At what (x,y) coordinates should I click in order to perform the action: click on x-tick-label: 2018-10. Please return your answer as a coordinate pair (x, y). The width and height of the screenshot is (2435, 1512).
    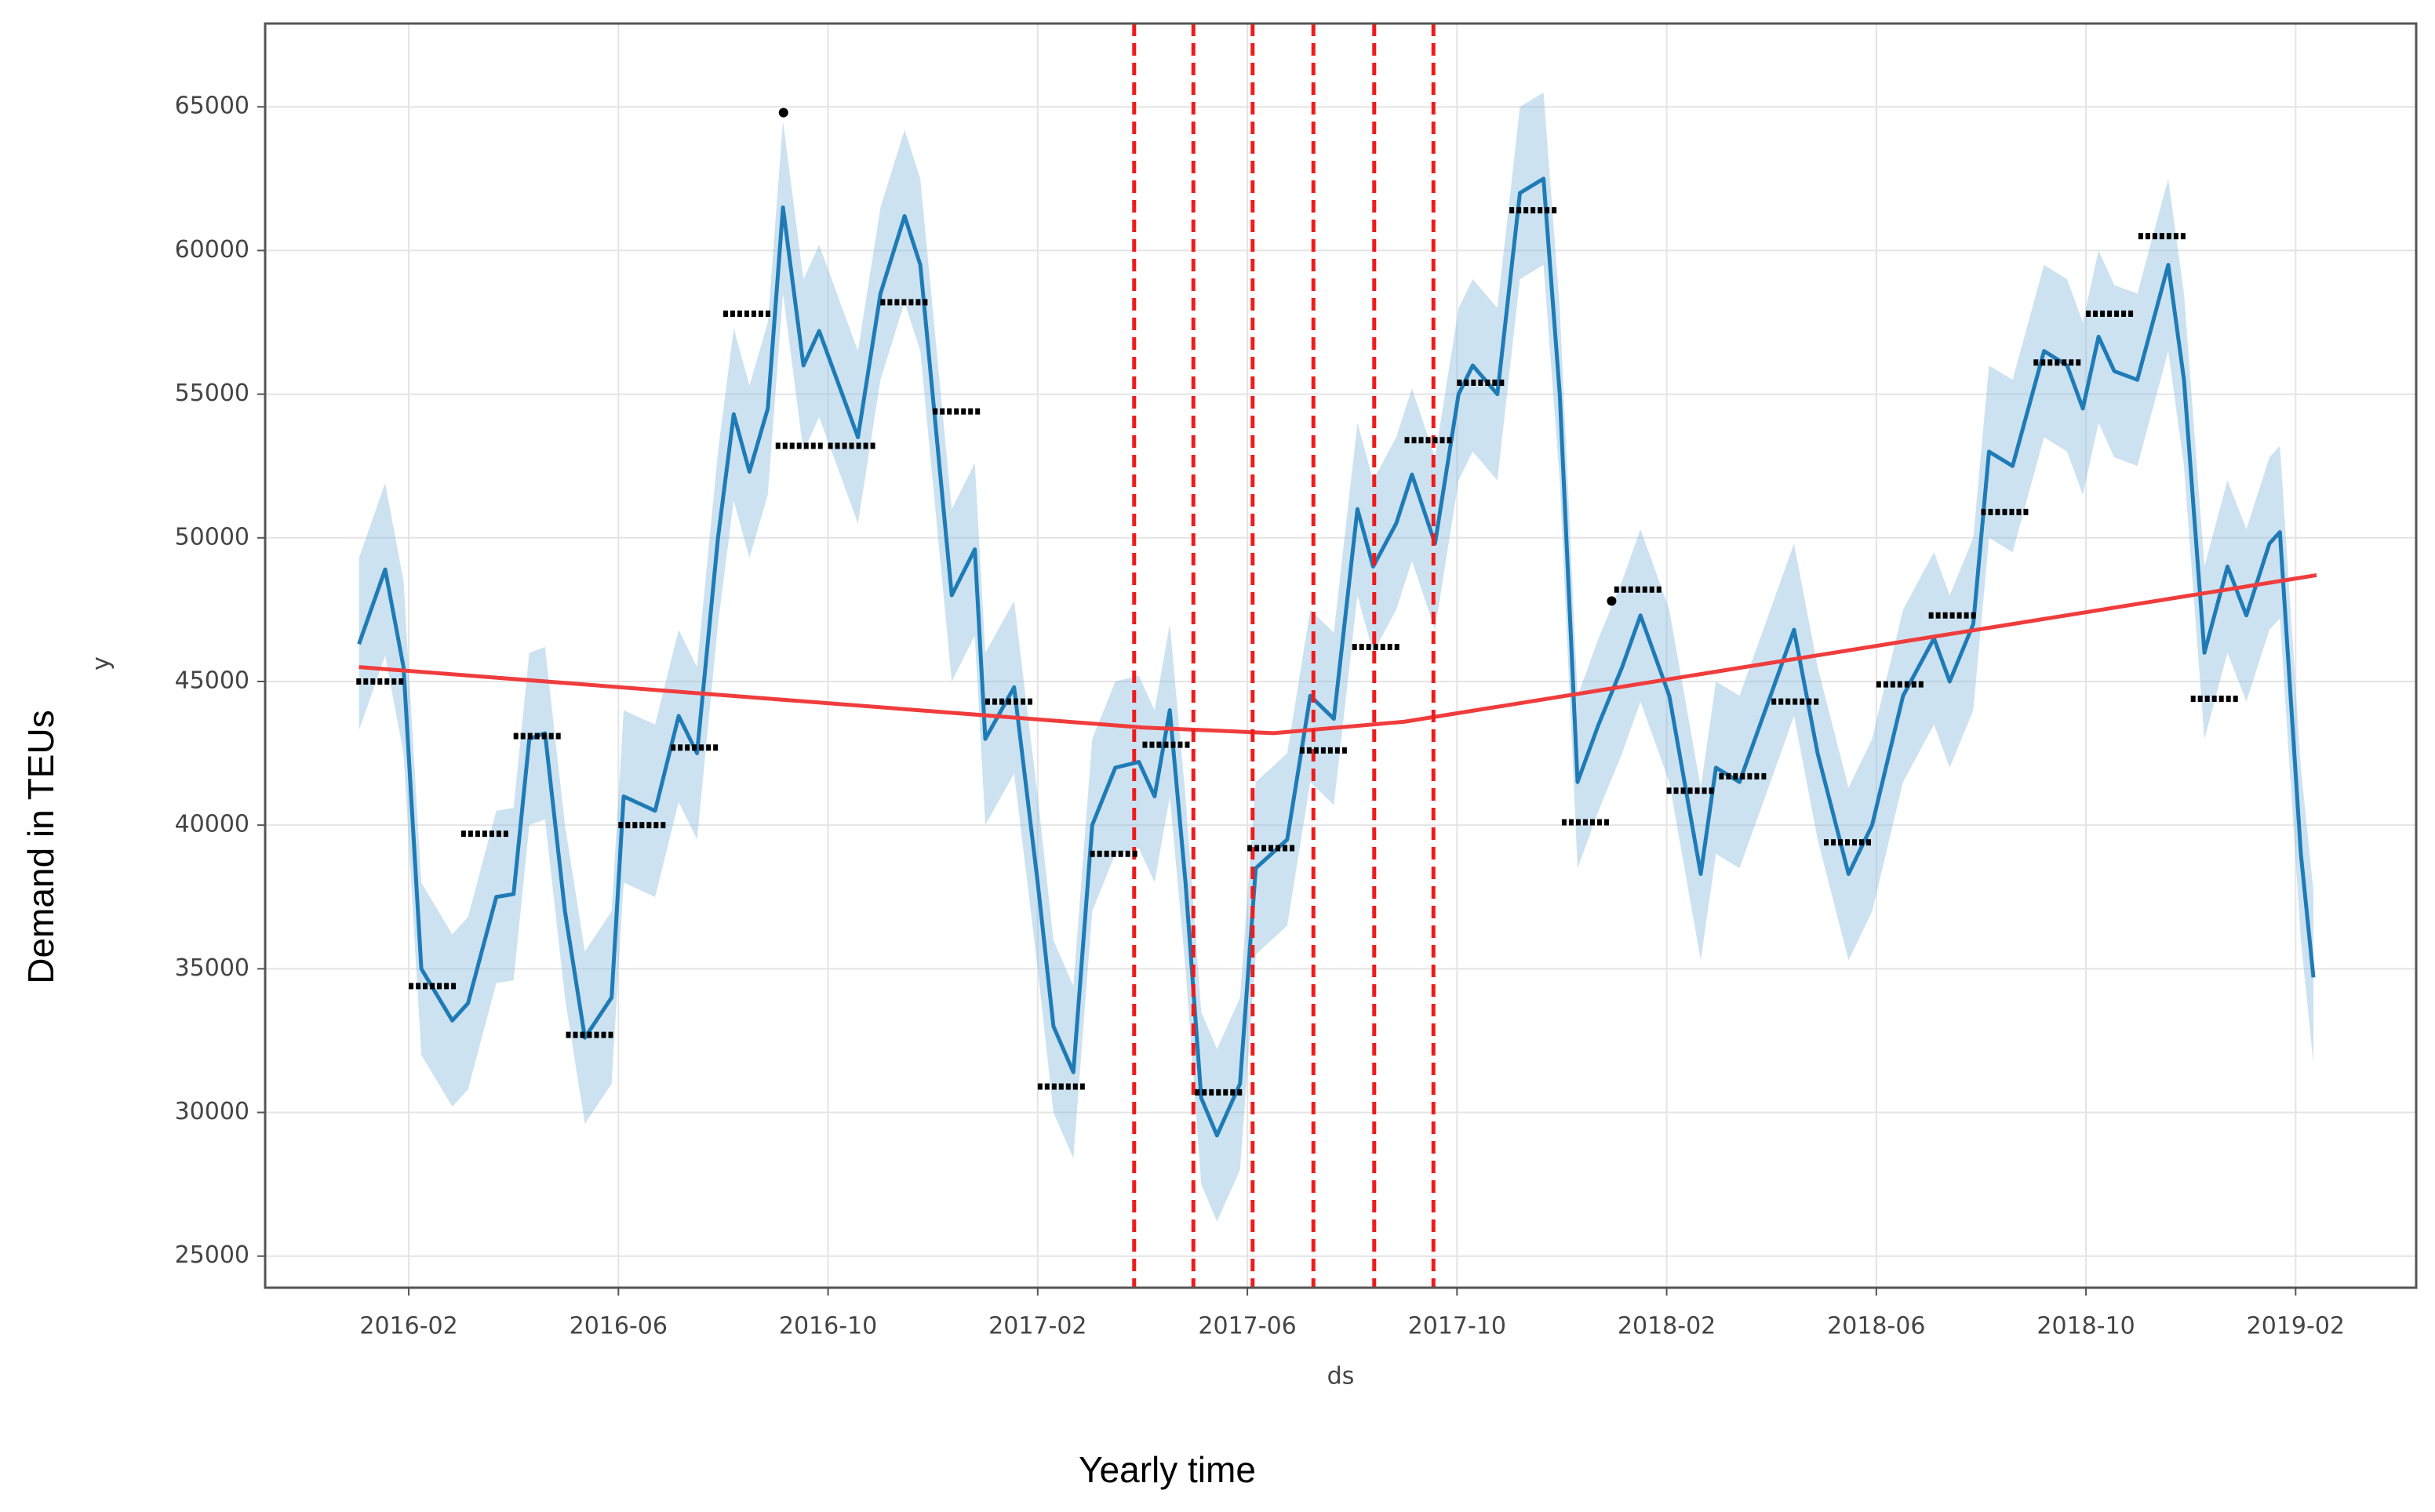
    Looking at the image, I should click on (2085, 1326).